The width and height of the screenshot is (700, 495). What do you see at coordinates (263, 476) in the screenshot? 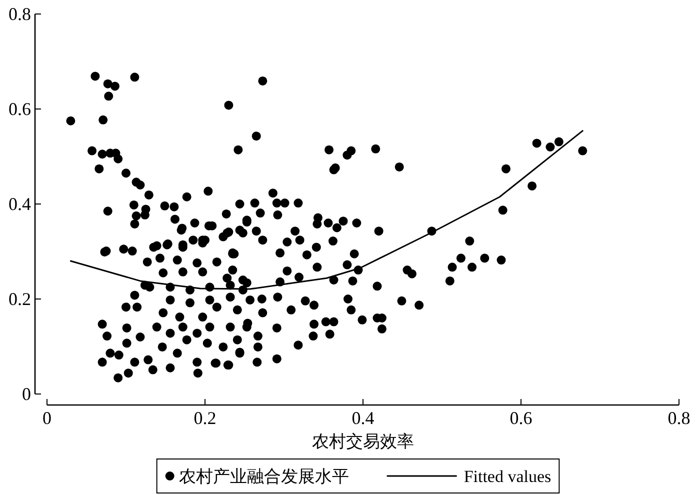
I see `legend-label: 农村产业融合发展水平` at bounding box center [263, 476].